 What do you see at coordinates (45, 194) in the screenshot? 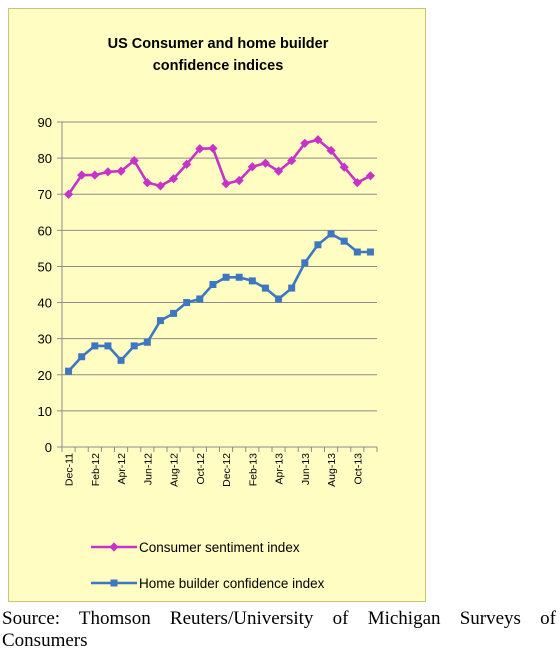
I see `y-tick-label: 70` at bounding box center [45, 194].